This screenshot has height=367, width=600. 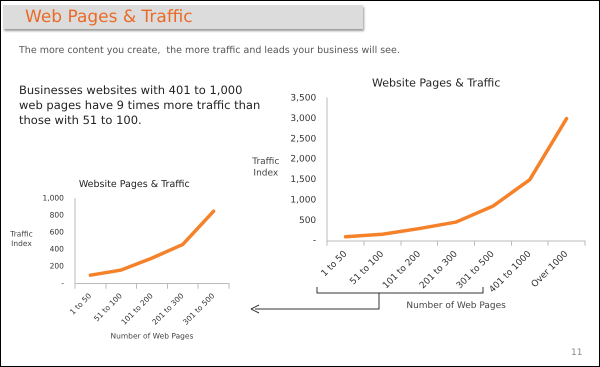 I want to click on y-tick-label: 500, so click(x=307, y=221).